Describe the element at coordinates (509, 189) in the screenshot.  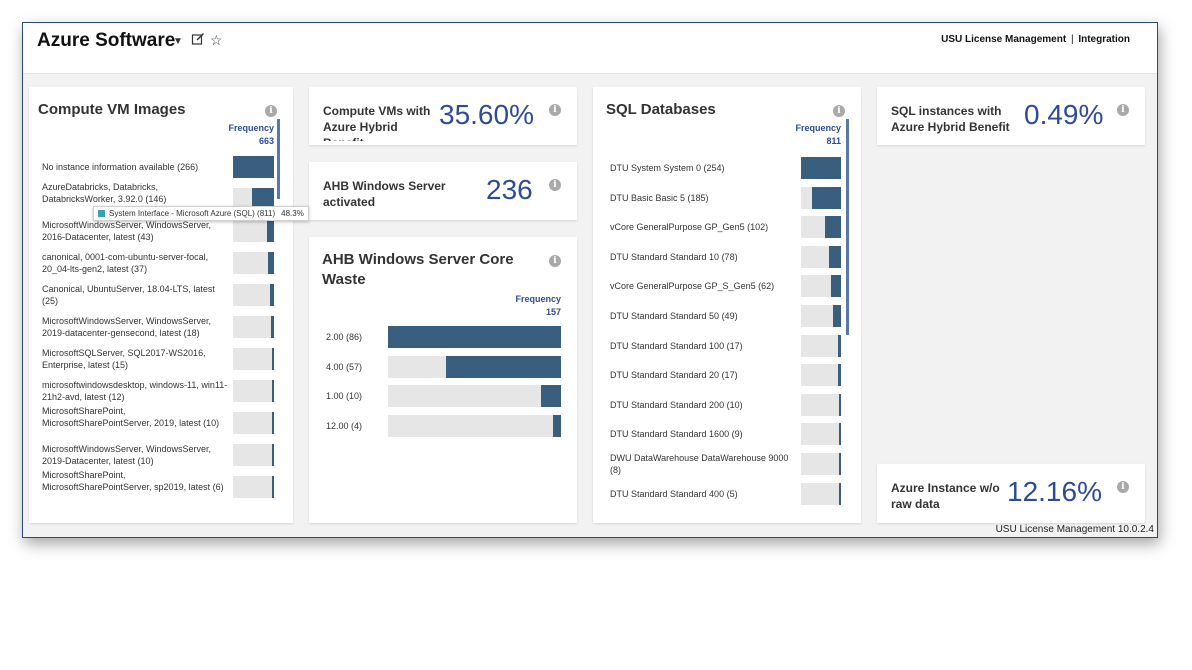
I see `kpi-value: 236` at that location.